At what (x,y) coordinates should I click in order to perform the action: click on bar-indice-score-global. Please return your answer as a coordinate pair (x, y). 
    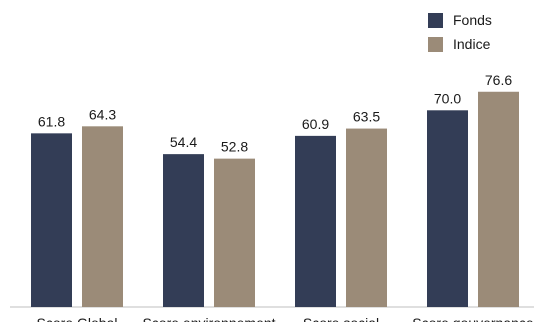
    Looking at the image, I should click on (102, 216).